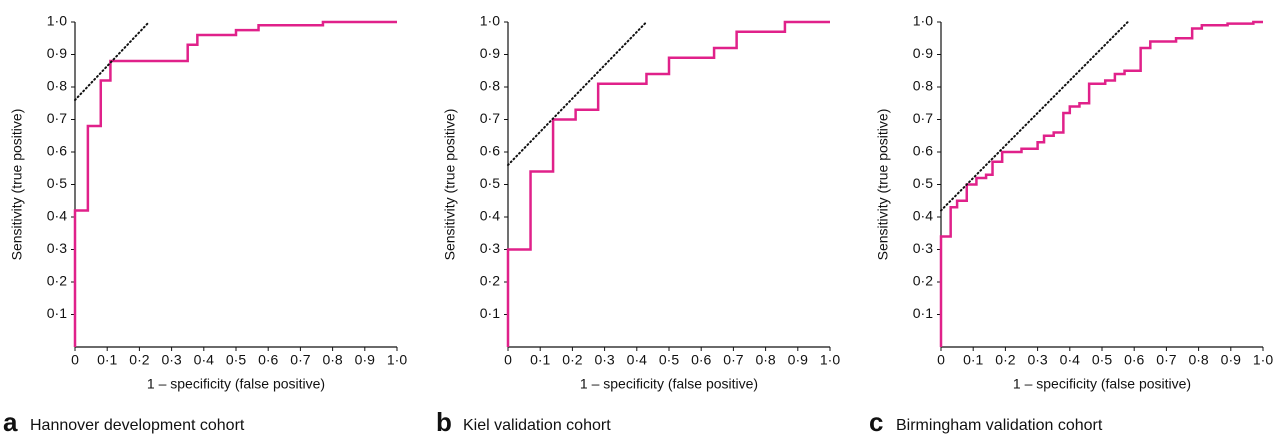 Image resolution: width=1279 pixels, height=437 pixels. Describe the element at coordinates (999, 425) in the screenshot. I see `panel-title: Birmingham validation cohort` at that location.